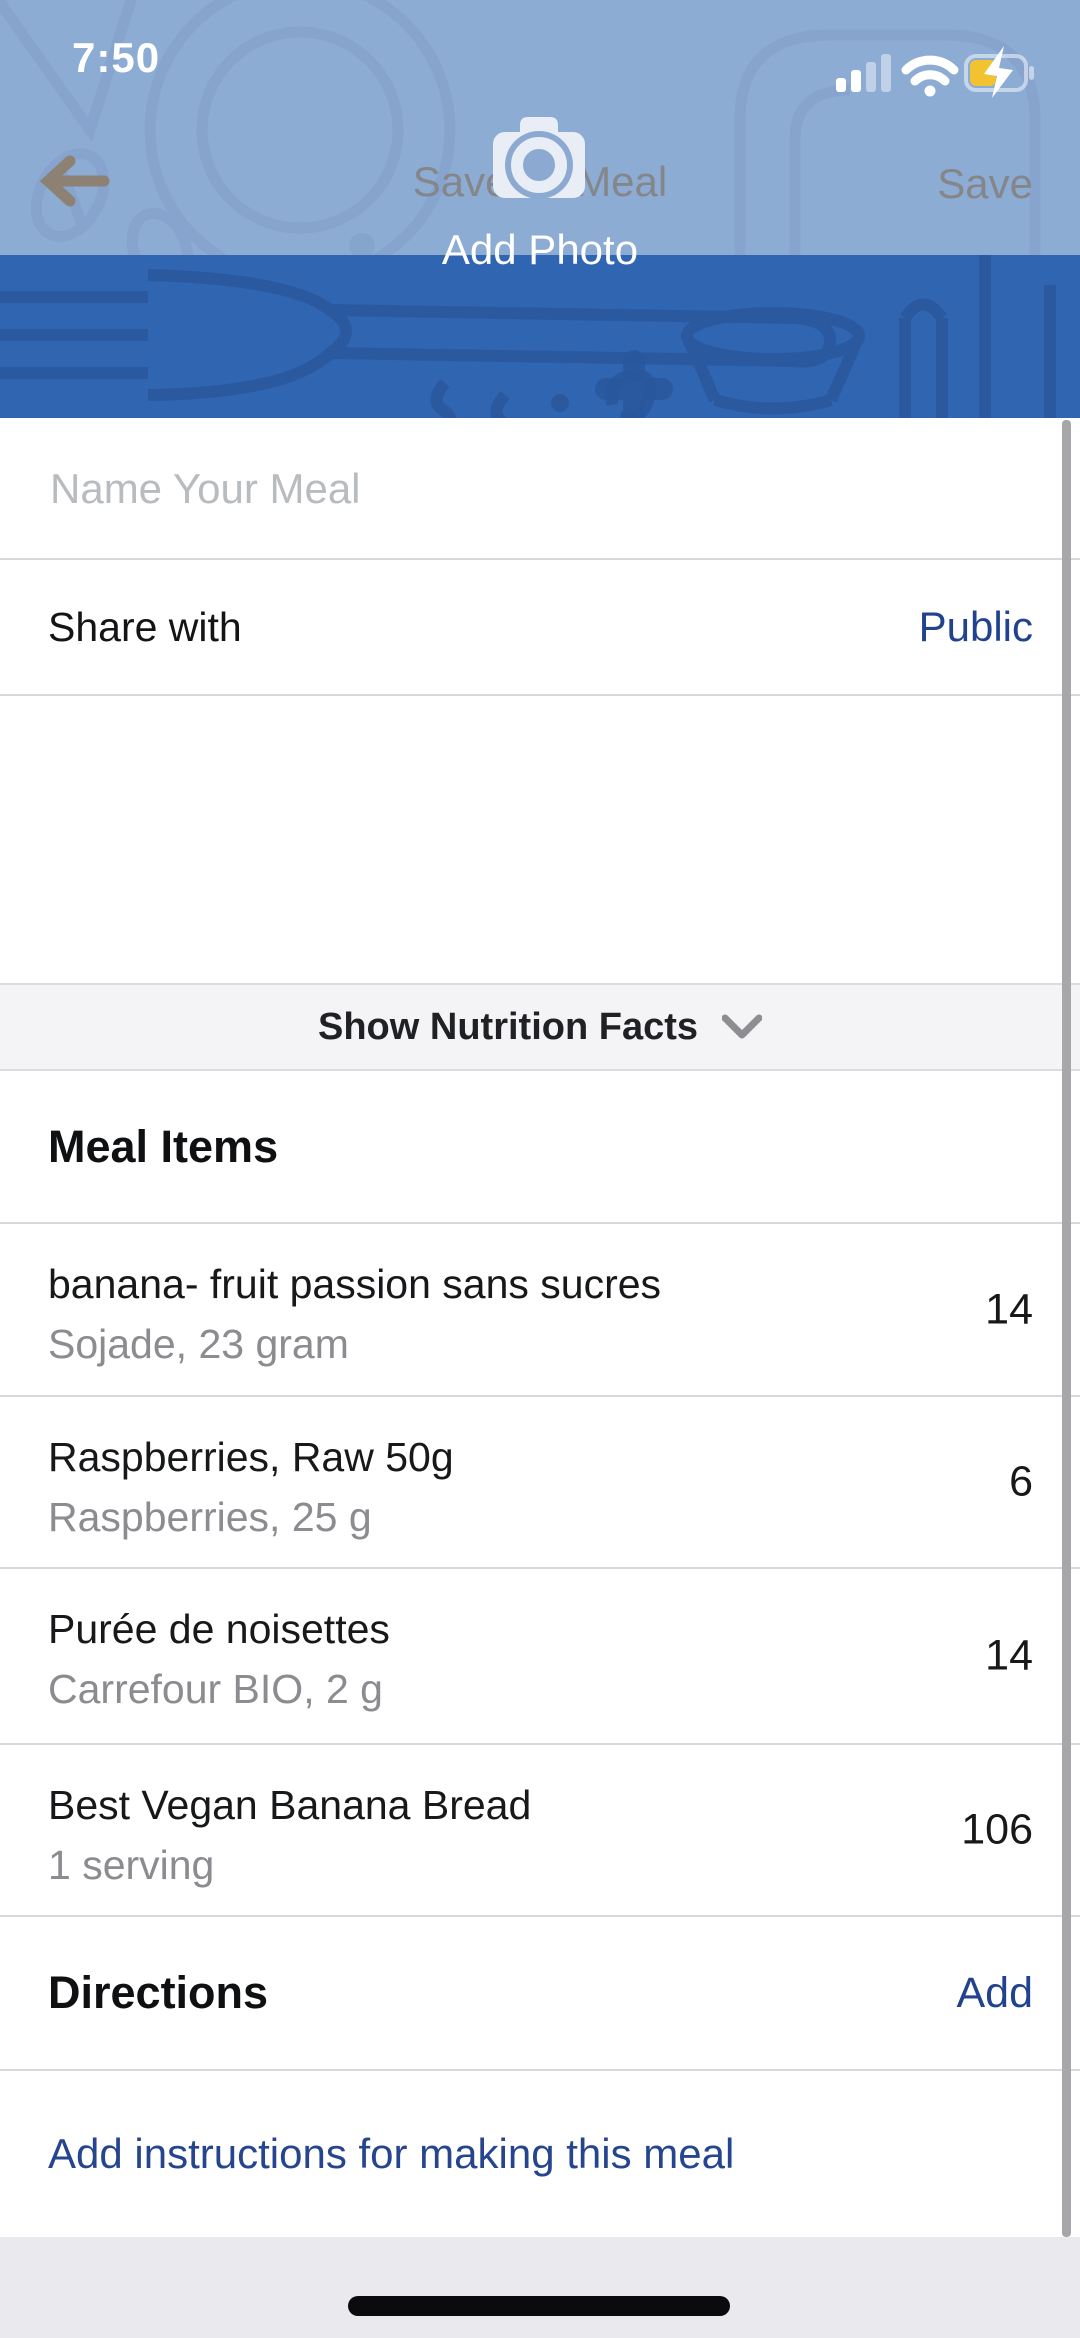  Describe the element at coordinates (145, 626) in the screenshot. I see `share-with-label: Share with` at that location.